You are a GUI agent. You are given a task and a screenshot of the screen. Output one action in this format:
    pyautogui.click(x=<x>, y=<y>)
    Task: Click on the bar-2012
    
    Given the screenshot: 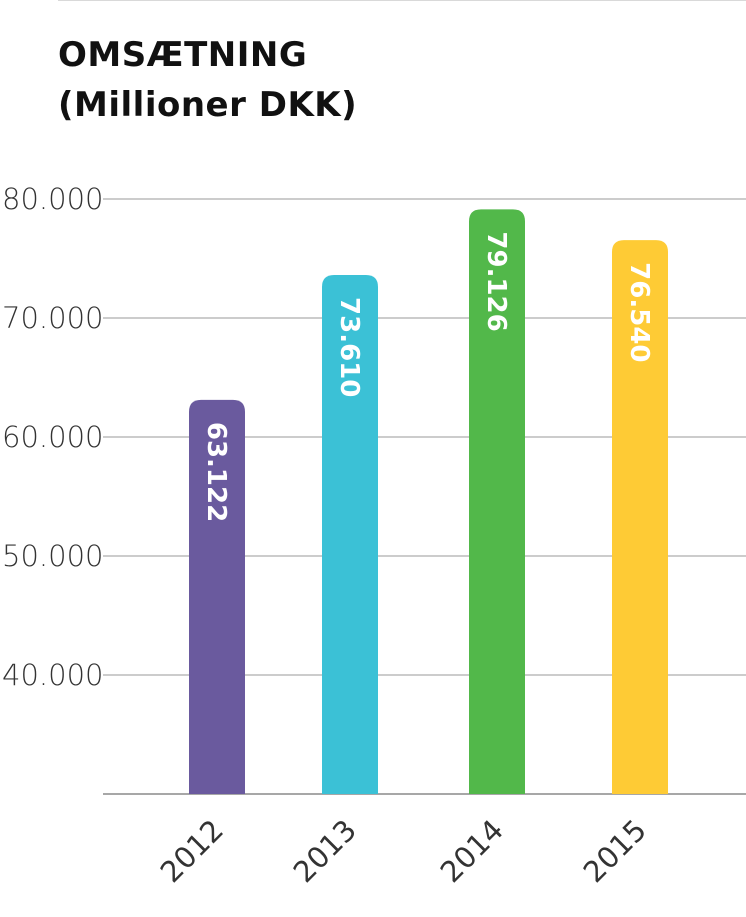 What is the action you would take?
    pyautogui.click(x=217, y=596)
    